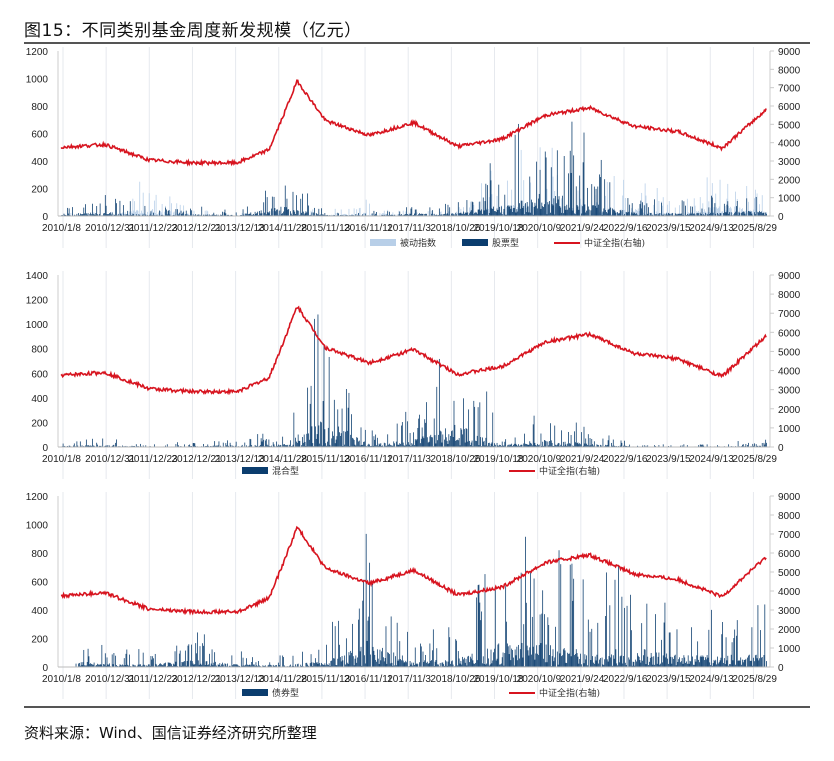 This screenshot has width=834, height=761. Describe the element at coordinates (285, 693) in the screenshot. I see `legend-label: 债券型` at that location.